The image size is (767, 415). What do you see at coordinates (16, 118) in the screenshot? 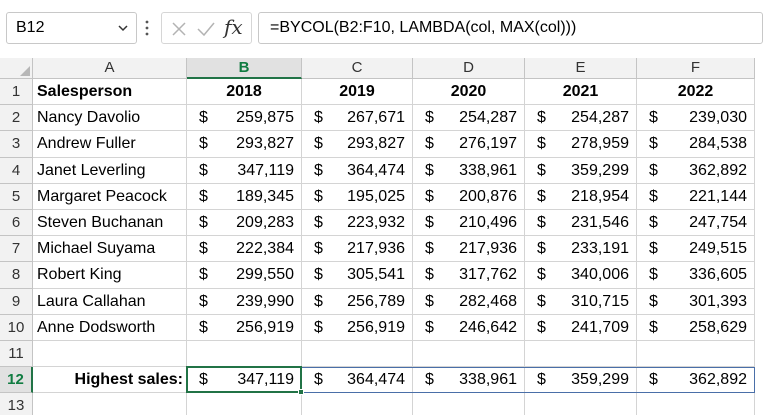
I see `row-header-2: 2` at bounding box center [16, 118].